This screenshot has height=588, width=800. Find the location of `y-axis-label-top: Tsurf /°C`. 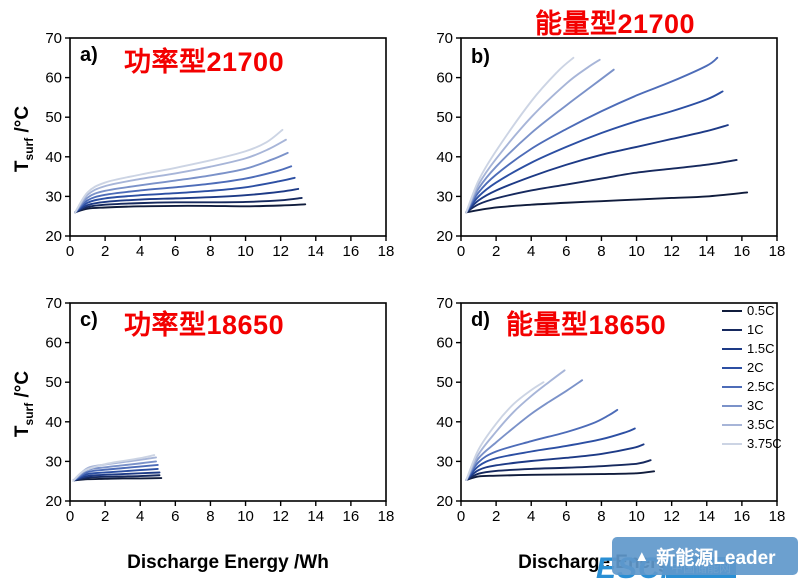

y-axis-label-top: Tsurf /°C is located at coordinates (24, 139).